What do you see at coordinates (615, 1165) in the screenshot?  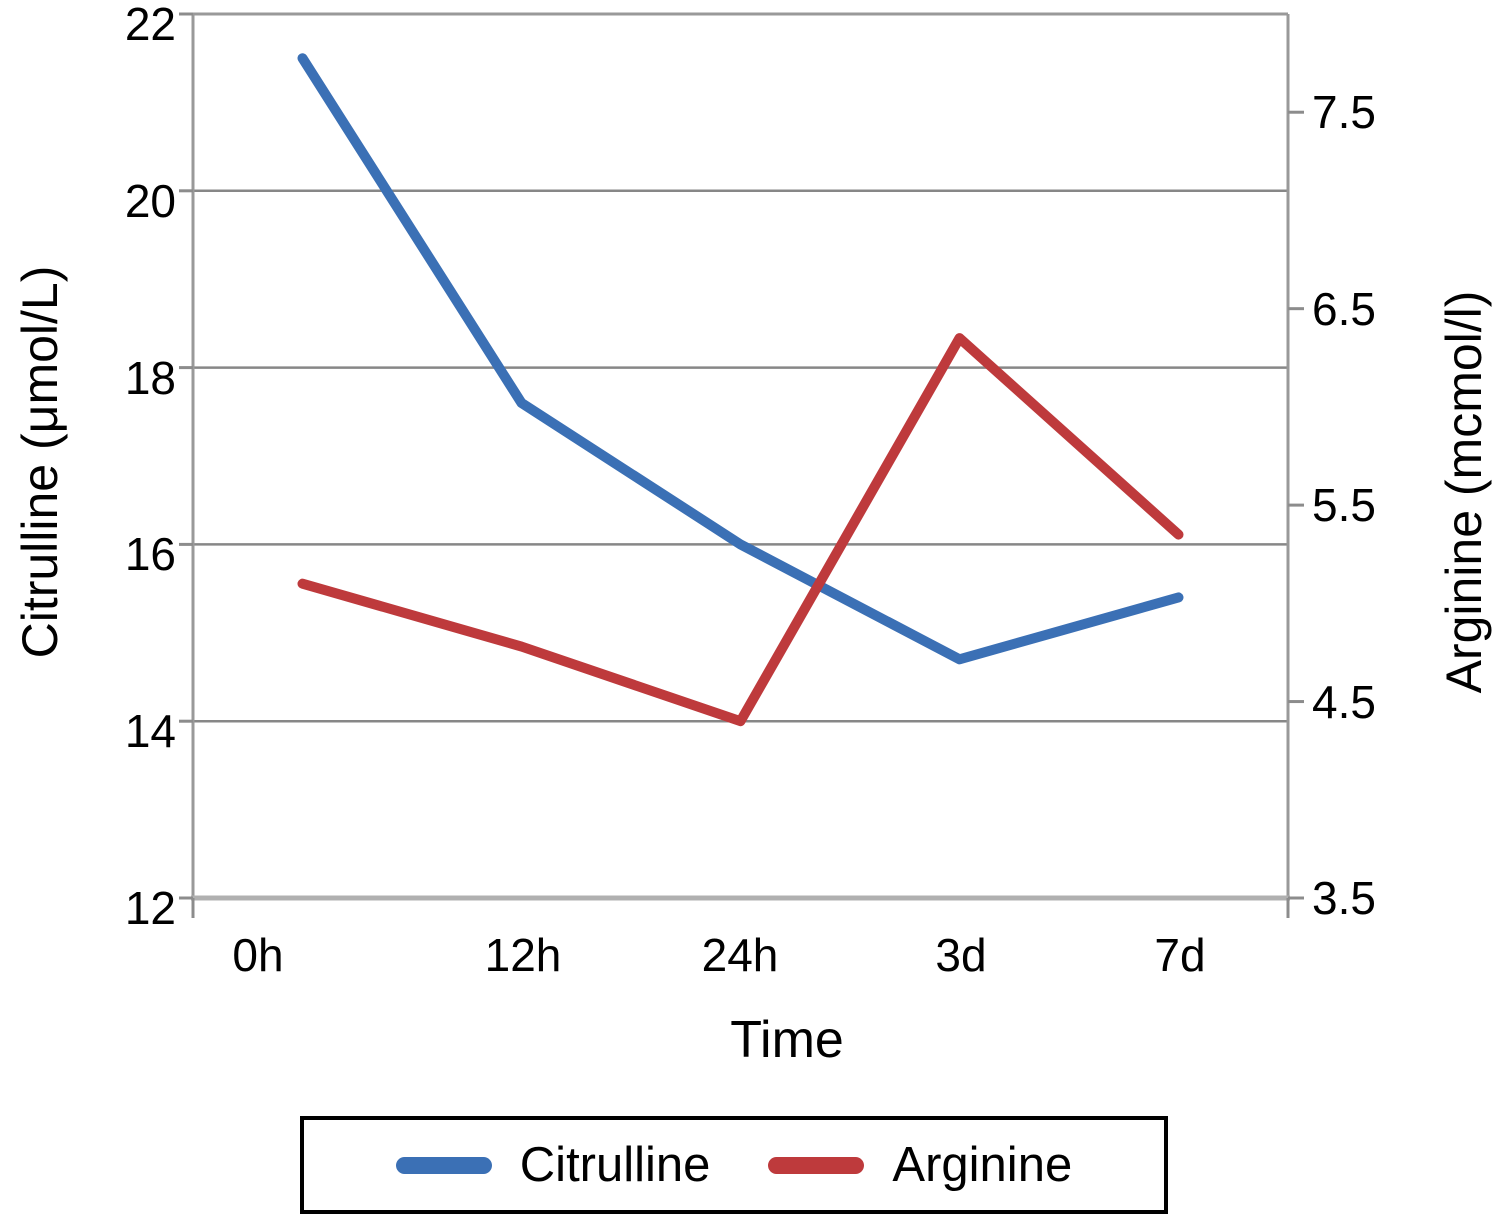 I see `legend-label: Citrulline` at bounding box center [615, 1165].